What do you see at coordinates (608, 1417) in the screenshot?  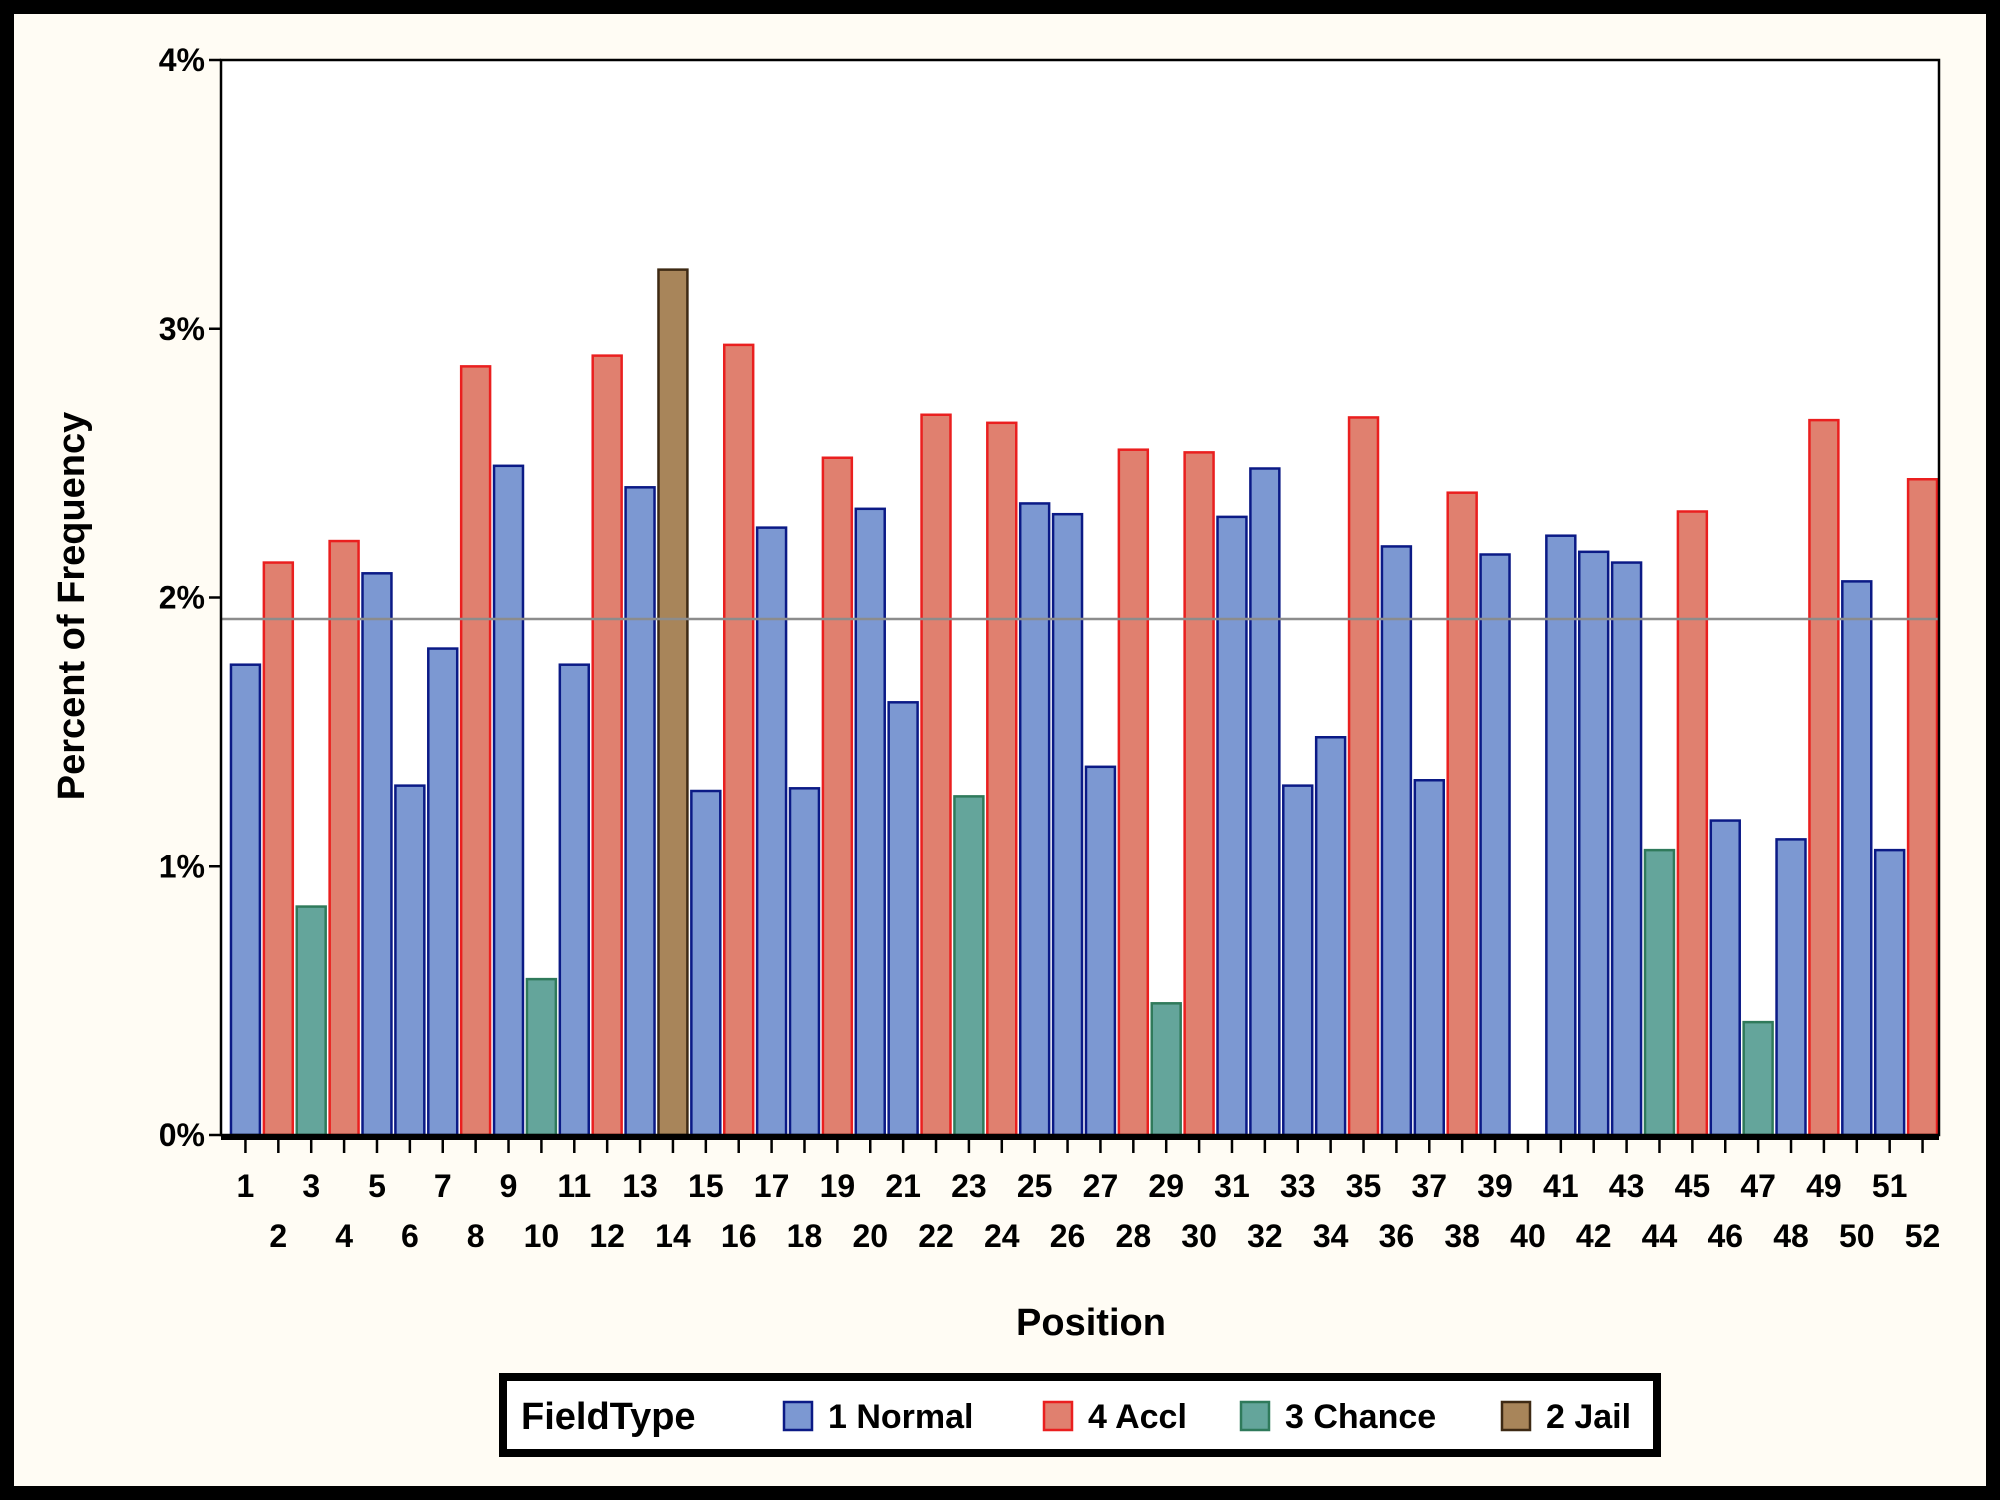 I see `legend-title: FieldType` at bounding box center [608, 1417].